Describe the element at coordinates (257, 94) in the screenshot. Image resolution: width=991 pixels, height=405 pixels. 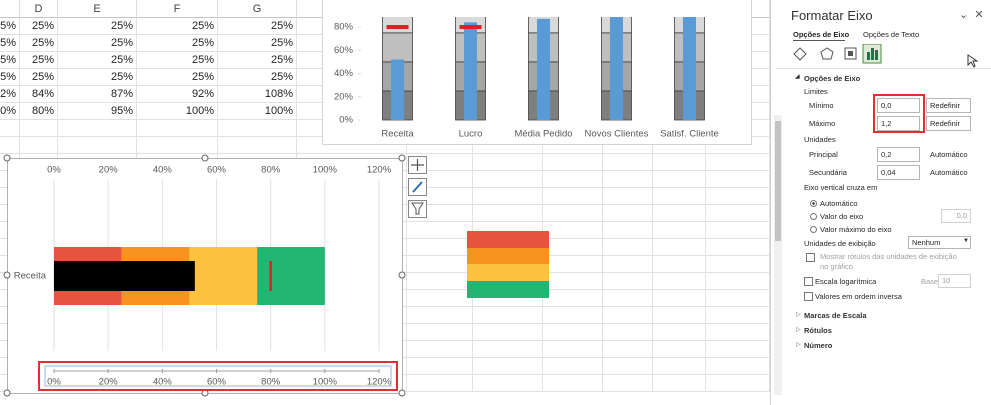
I see `cell: 108%` at that location.